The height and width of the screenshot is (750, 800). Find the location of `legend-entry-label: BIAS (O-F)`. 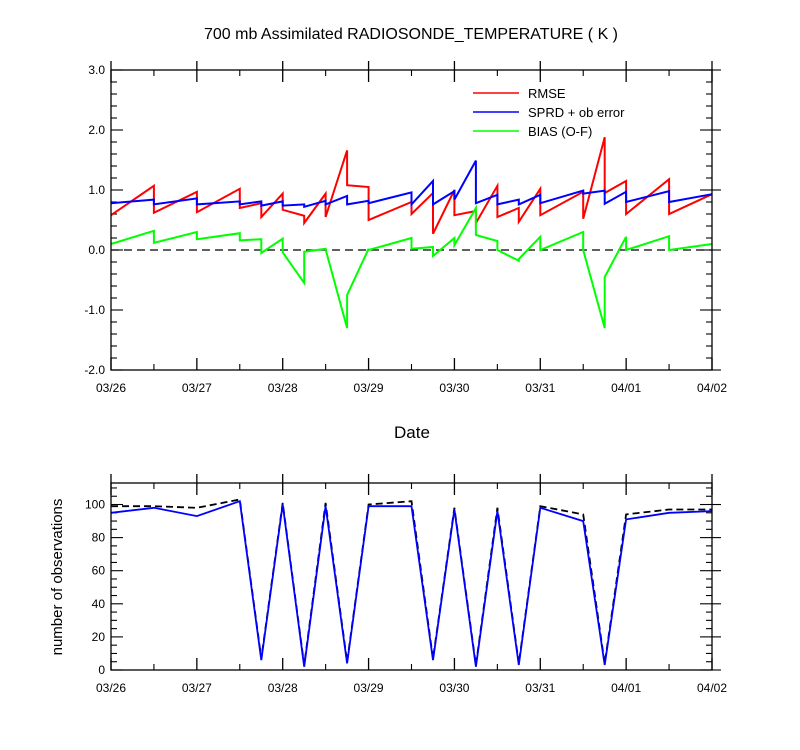

legend-entry-label: BIAS (O-F) is located at coordinates (560, 131).